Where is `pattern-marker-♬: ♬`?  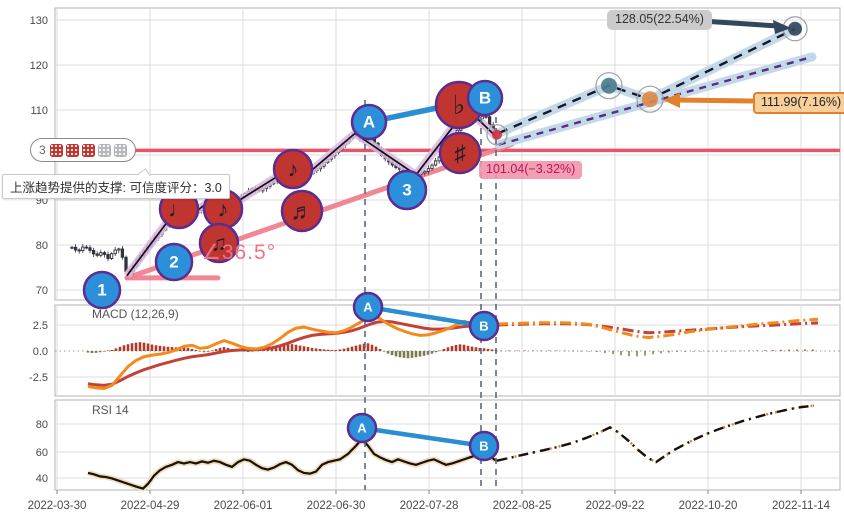
pattern-marker-♬: ♬ is located at coordinates (302, 211).